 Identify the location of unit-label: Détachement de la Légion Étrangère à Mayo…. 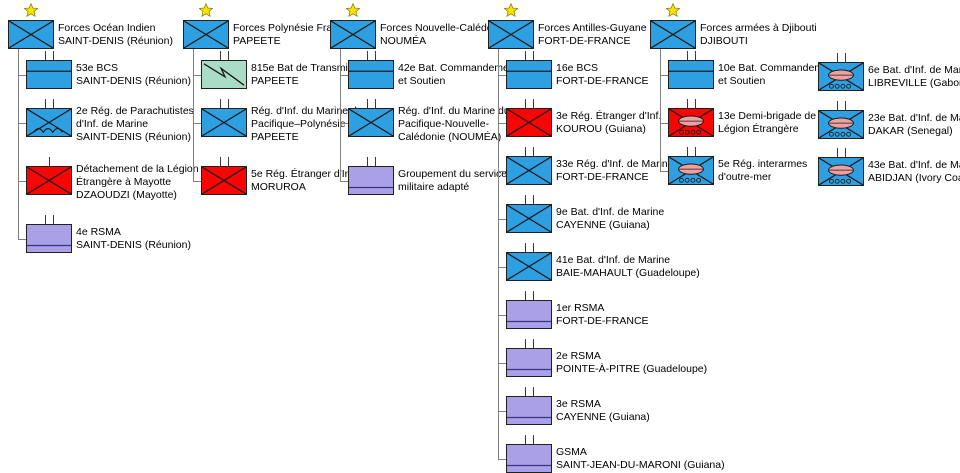
(137, 182).